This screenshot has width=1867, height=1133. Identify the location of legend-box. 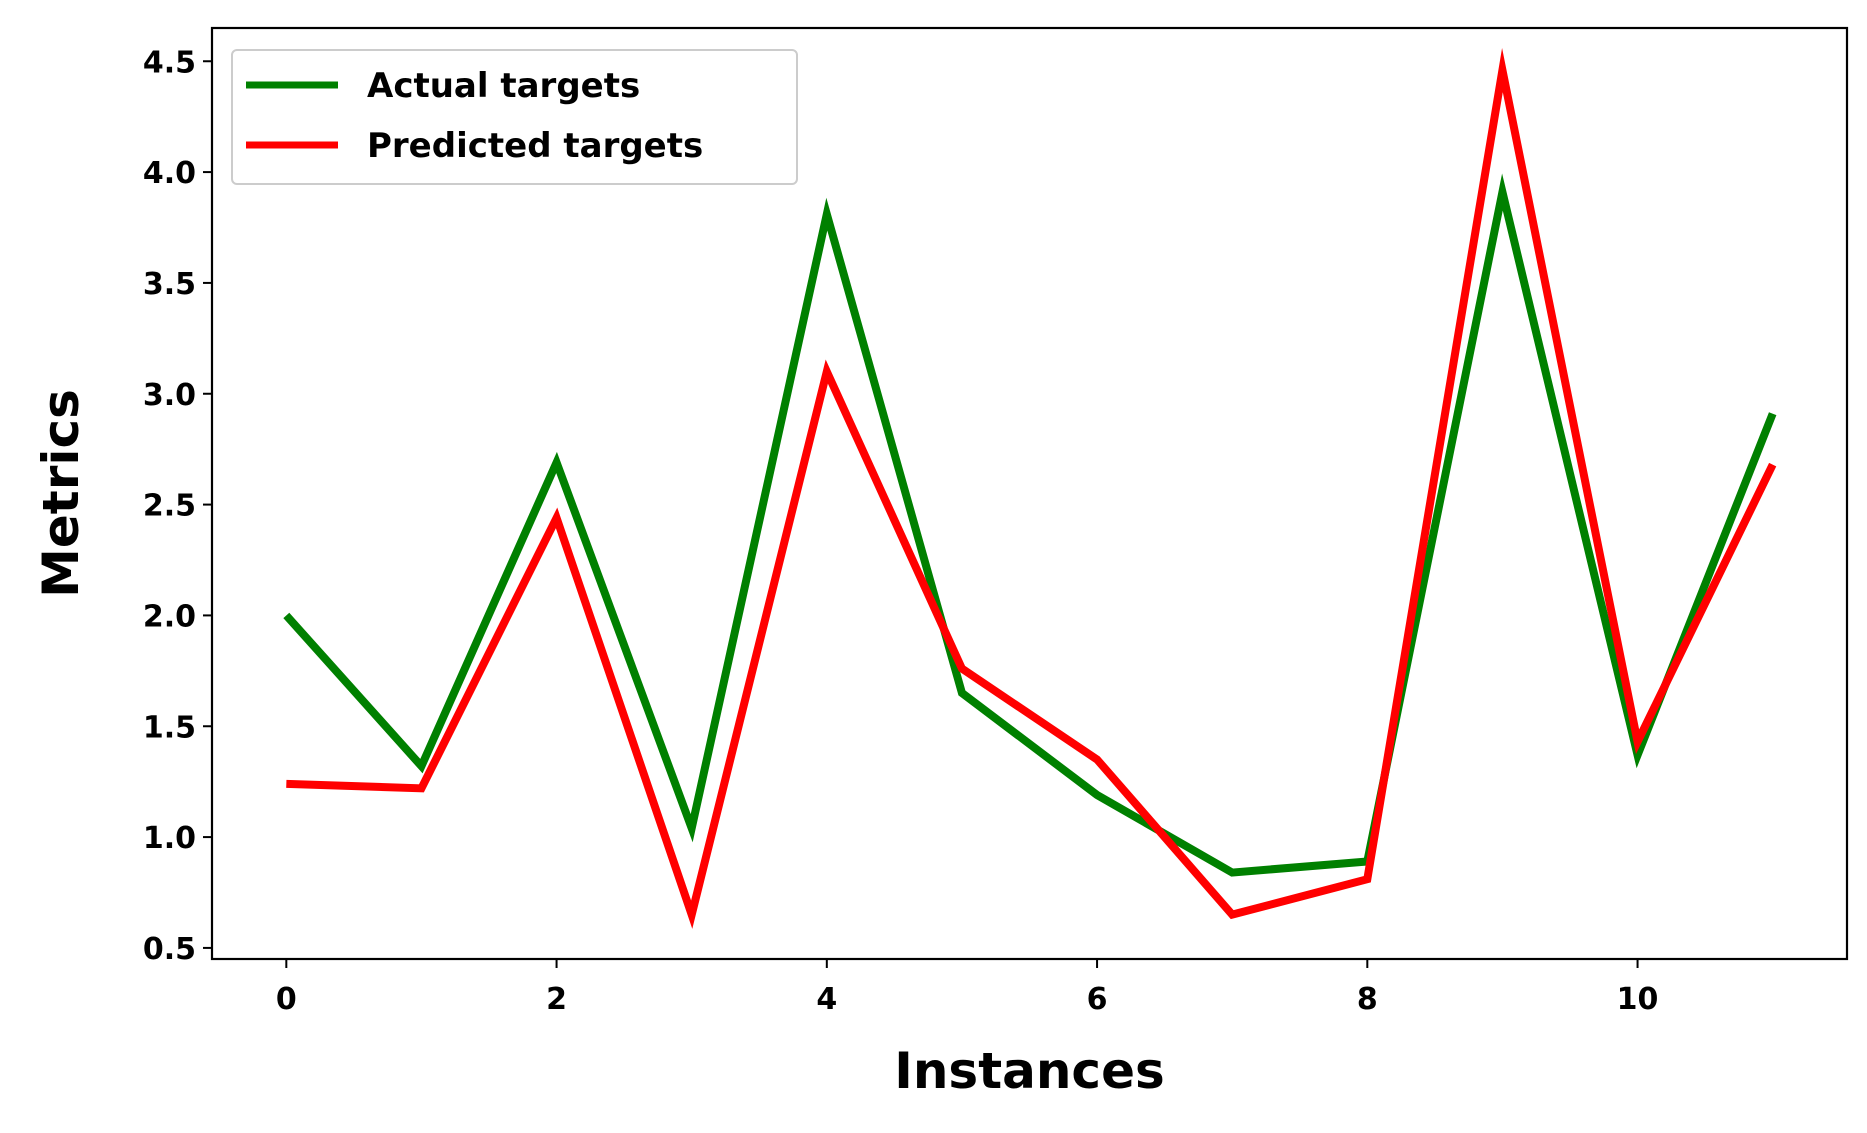
(514, 117).